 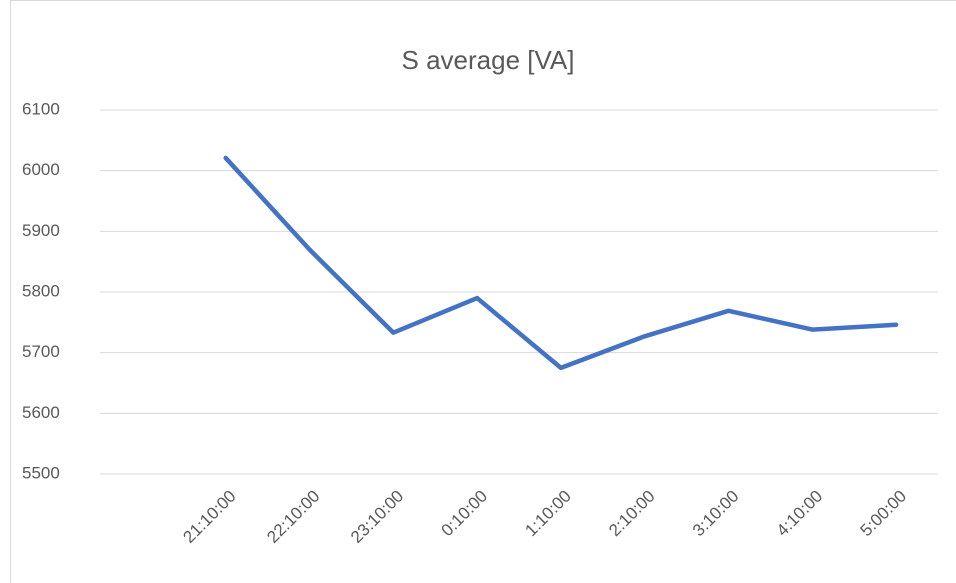 What do you see at coordinates (41, 169) in the screenshot?
I see `y-tick-label: 6000` at bounding box center [41, 169].